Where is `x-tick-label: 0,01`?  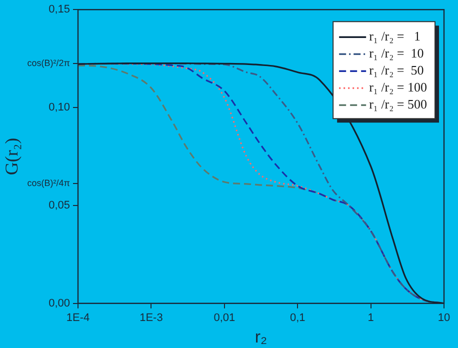 x-tick-label: 0,01 is located at coordinates (225, 318).